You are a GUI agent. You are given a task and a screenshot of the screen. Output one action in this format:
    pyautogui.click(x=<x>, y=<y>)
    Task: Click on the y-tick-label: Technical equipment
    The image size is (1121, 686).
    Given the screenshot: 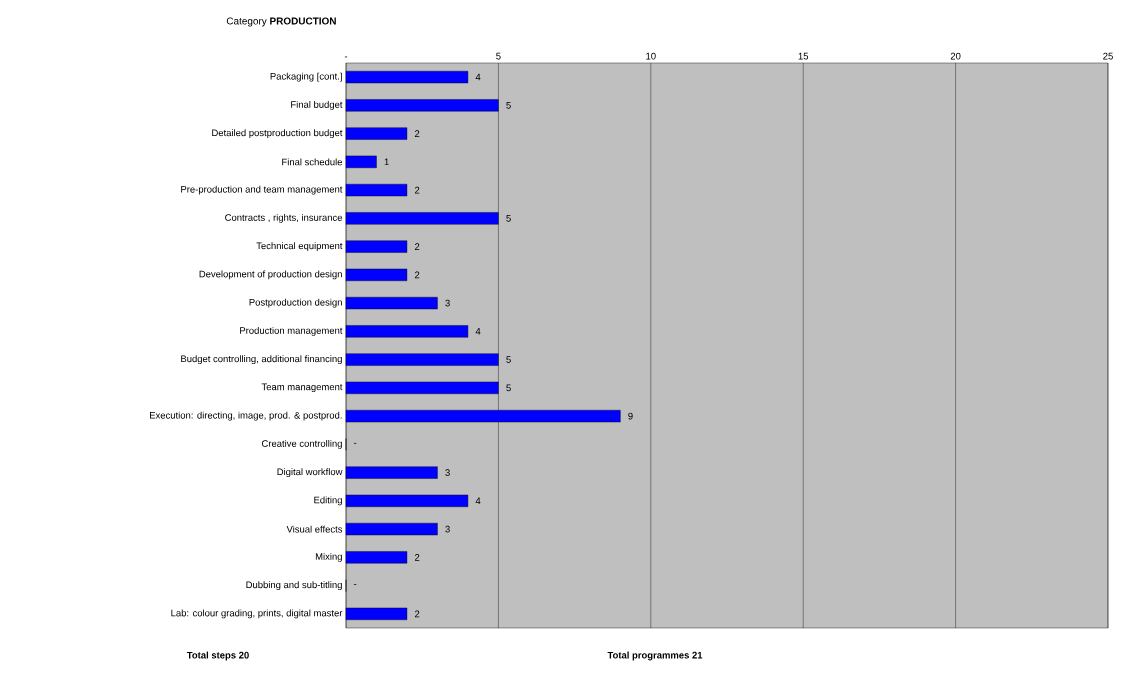 What is the action you would take?
    pyautogui.click(x=299, y=247)
    